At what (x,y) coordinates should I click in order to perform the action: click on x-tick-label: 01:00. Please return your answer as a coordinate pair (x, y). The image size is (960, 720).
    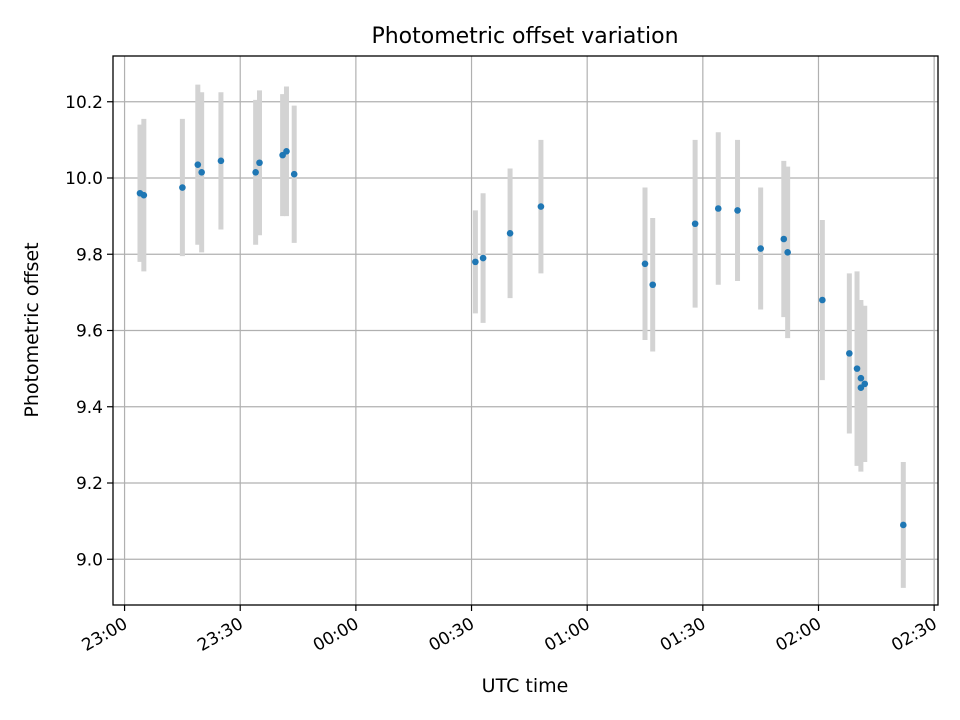
    Looking at the image, I should click on (567, 635).